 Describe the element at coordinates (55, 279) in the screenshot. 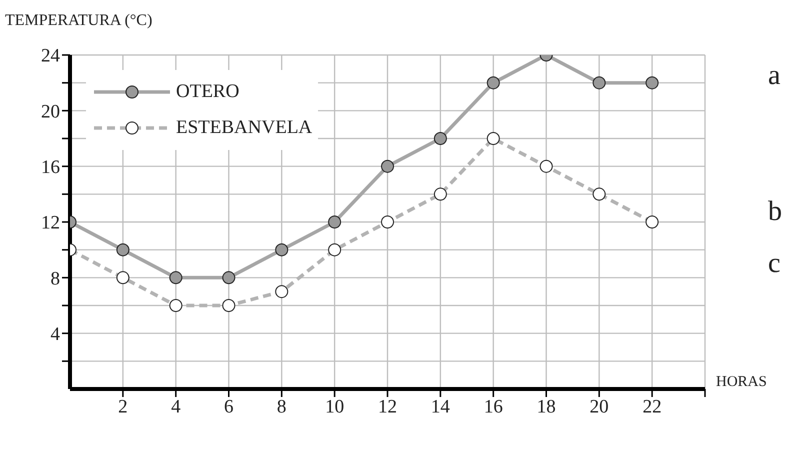

I see `y-tick-label: 8` at that location.